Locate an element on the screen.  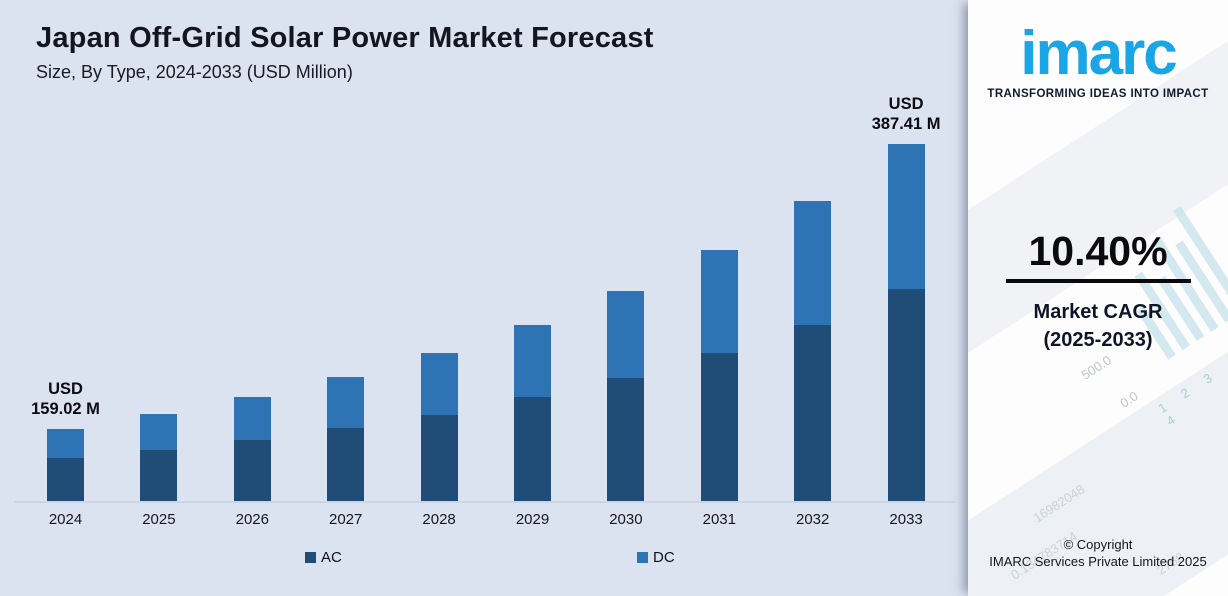
imarc-logo-text: imarc is located at coordinates (1098, 53).